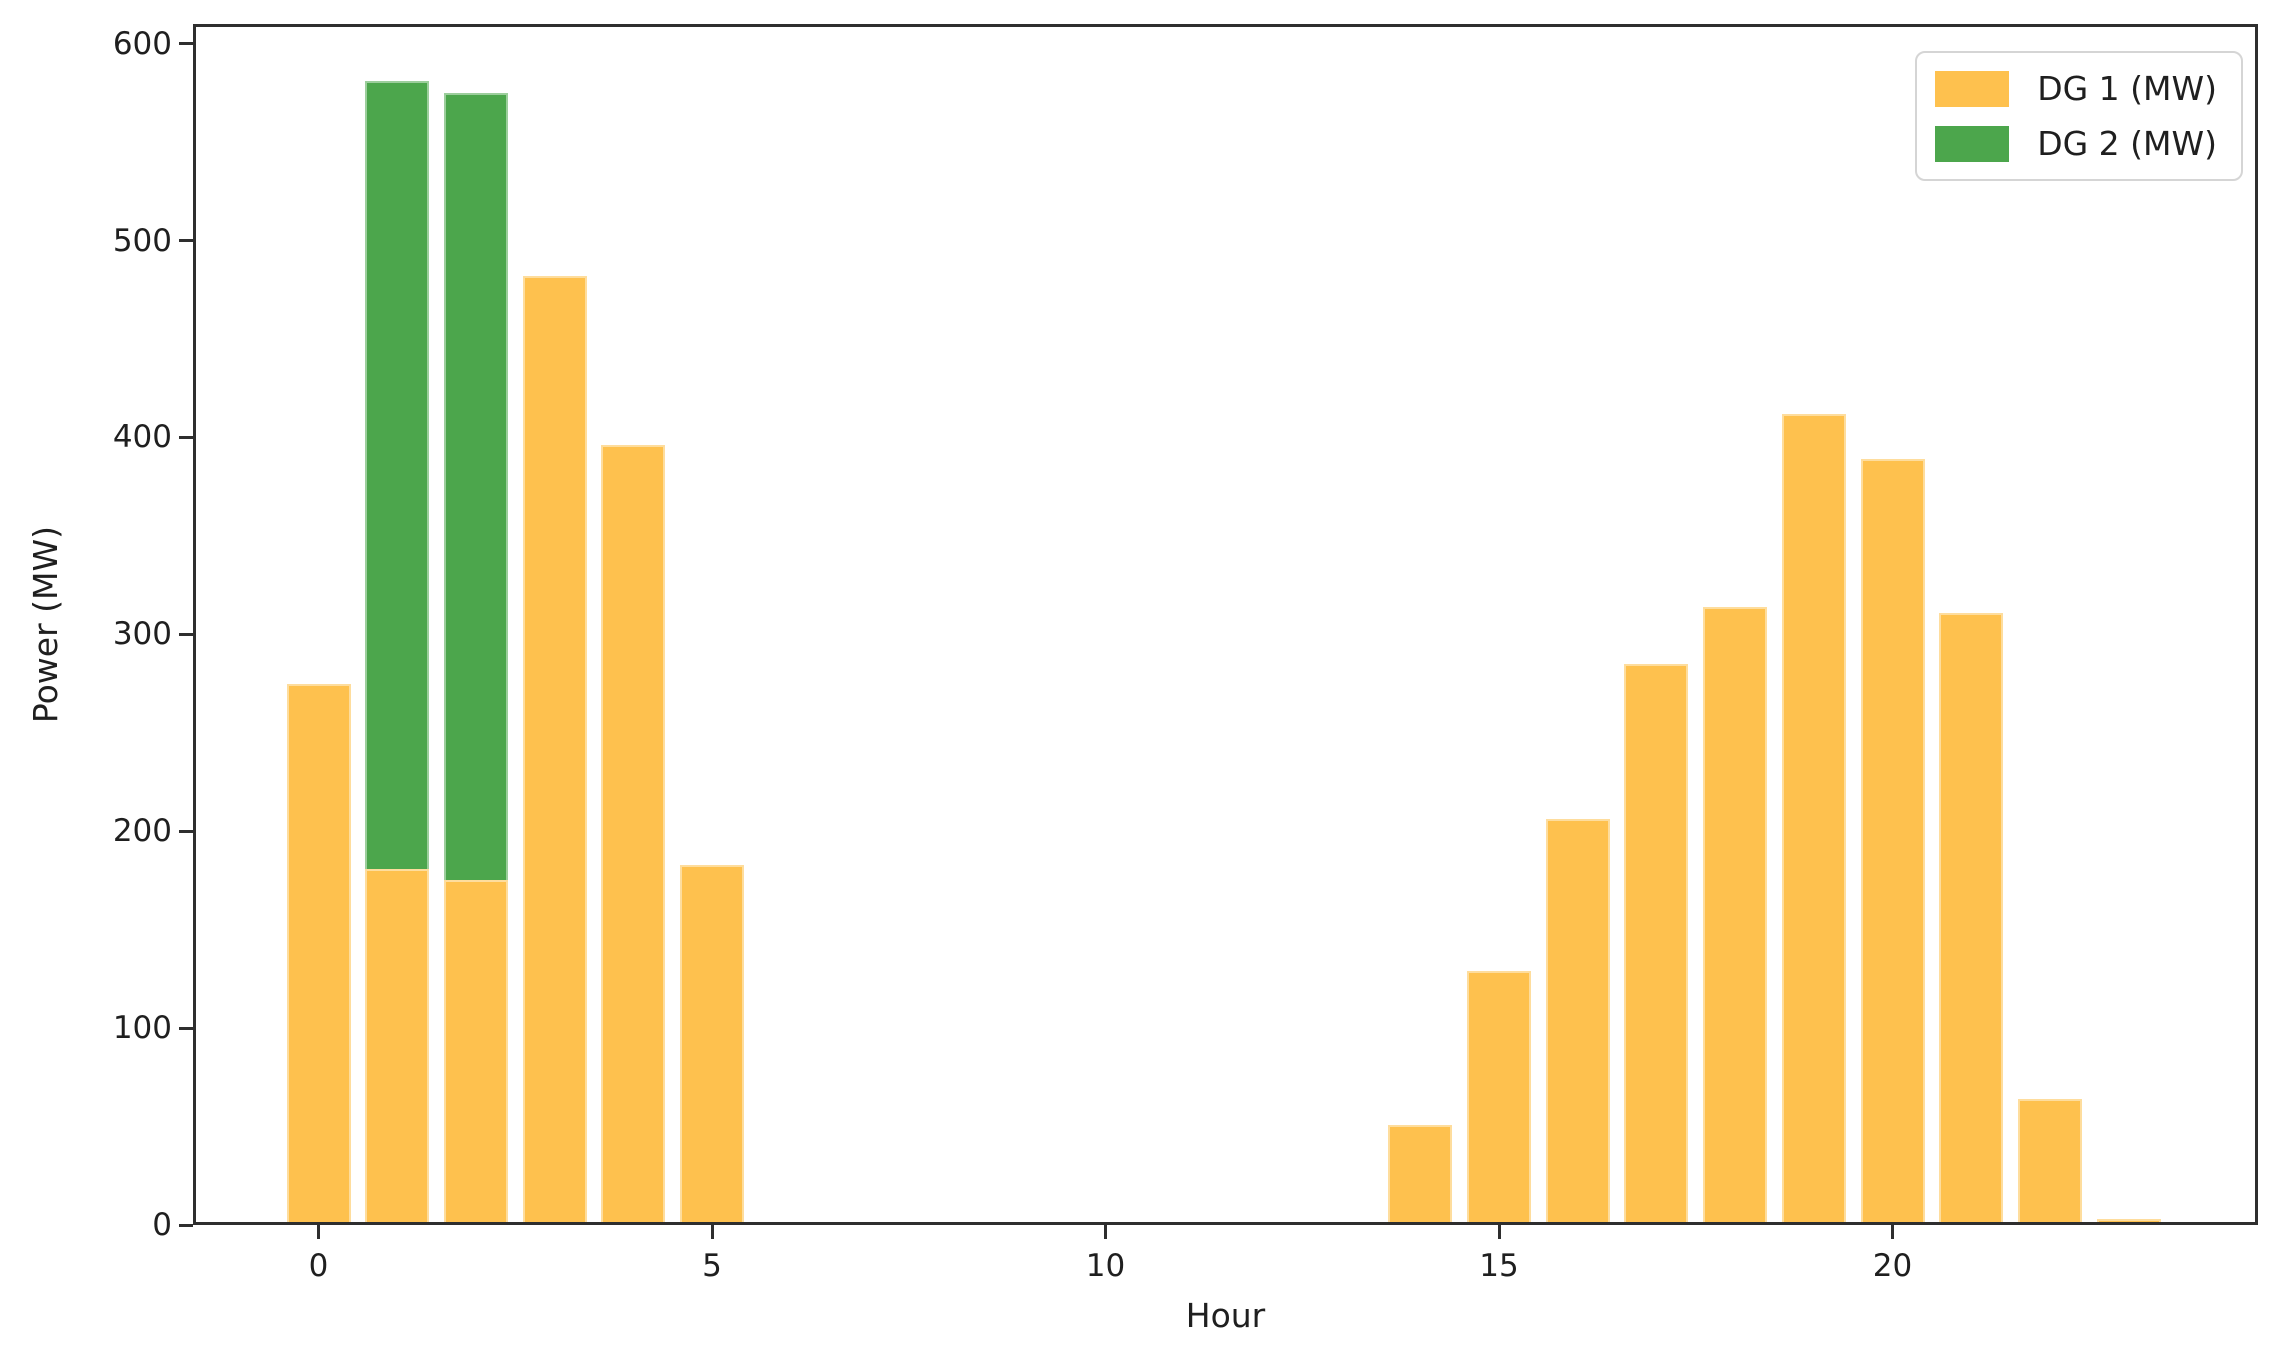 The width and height of the screenshot is (2273, 1364). I want to click on x-axis-label: Hour, so click(1225, 1315).